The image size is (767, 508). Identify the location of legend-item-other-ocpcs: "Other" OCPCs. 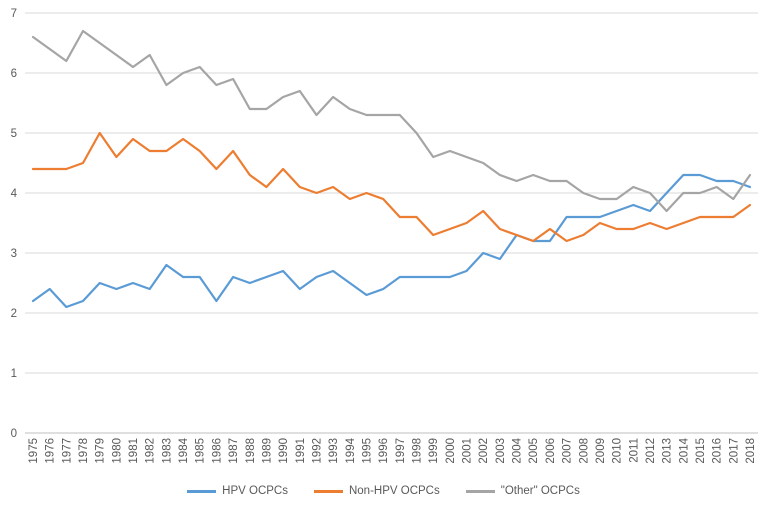
(522, 491).